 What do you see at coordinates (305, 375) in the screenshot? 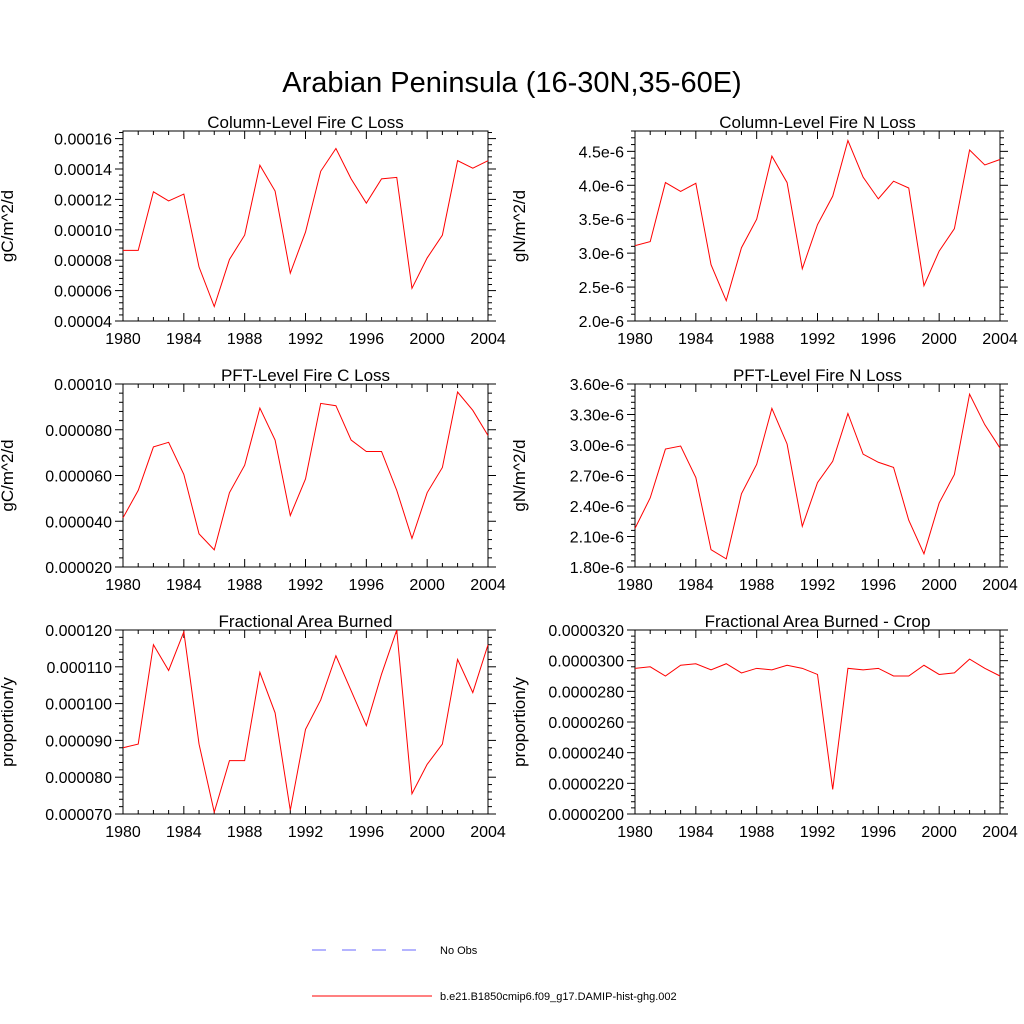
I see `panel-title: PFT-Level Fire C Loss` at bounding box center [305, 375].